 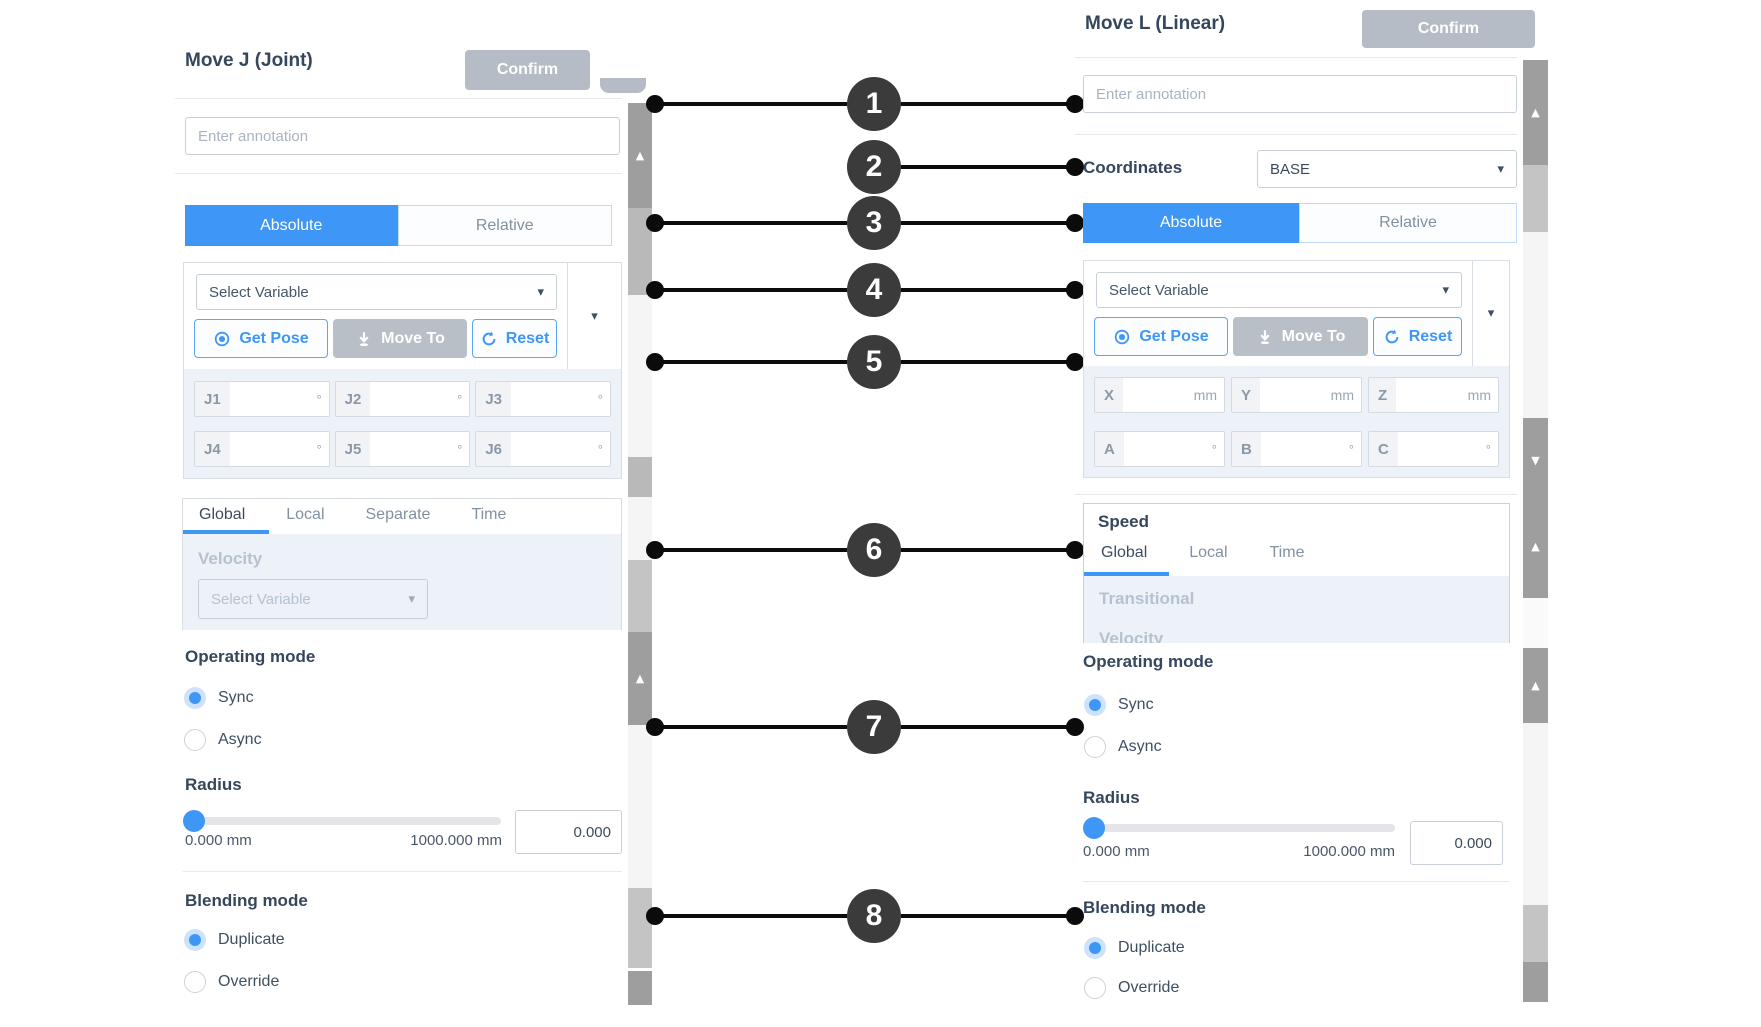 I want to click on joint-field-j6: J6 °, so click(x=543, y=449).